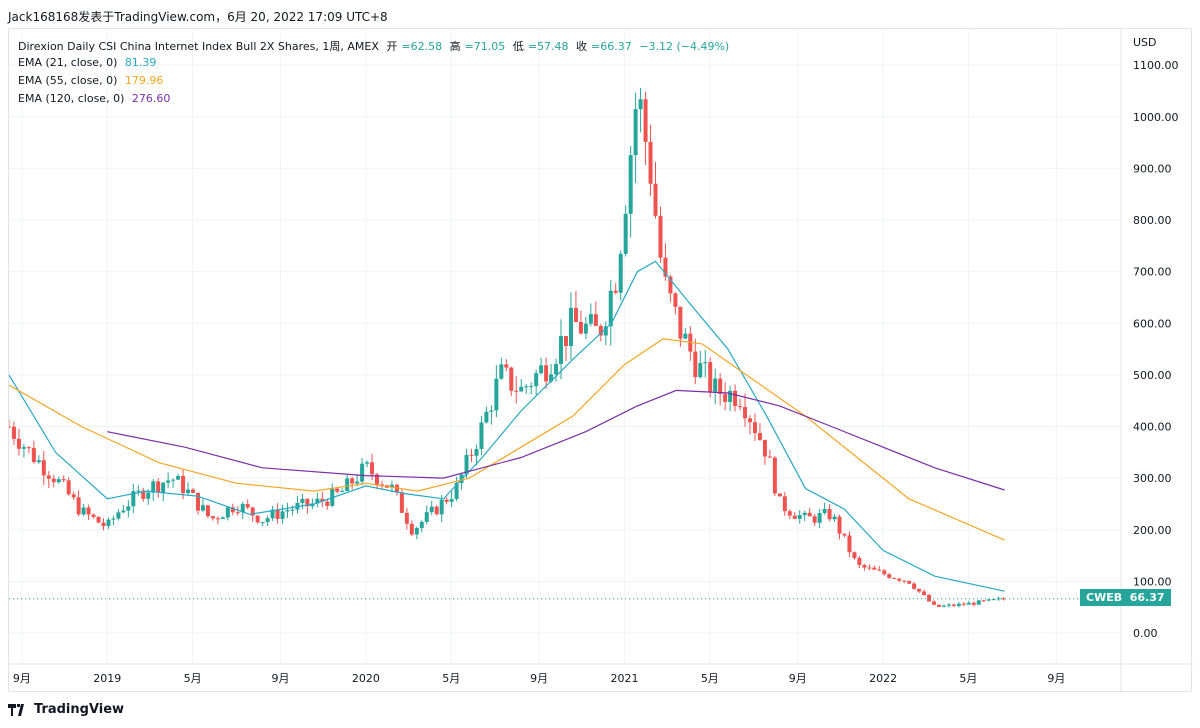  Describe the element at coordinates (1152, 530) in the screenshot. I see `y-tick-label: 200.00` at that location.